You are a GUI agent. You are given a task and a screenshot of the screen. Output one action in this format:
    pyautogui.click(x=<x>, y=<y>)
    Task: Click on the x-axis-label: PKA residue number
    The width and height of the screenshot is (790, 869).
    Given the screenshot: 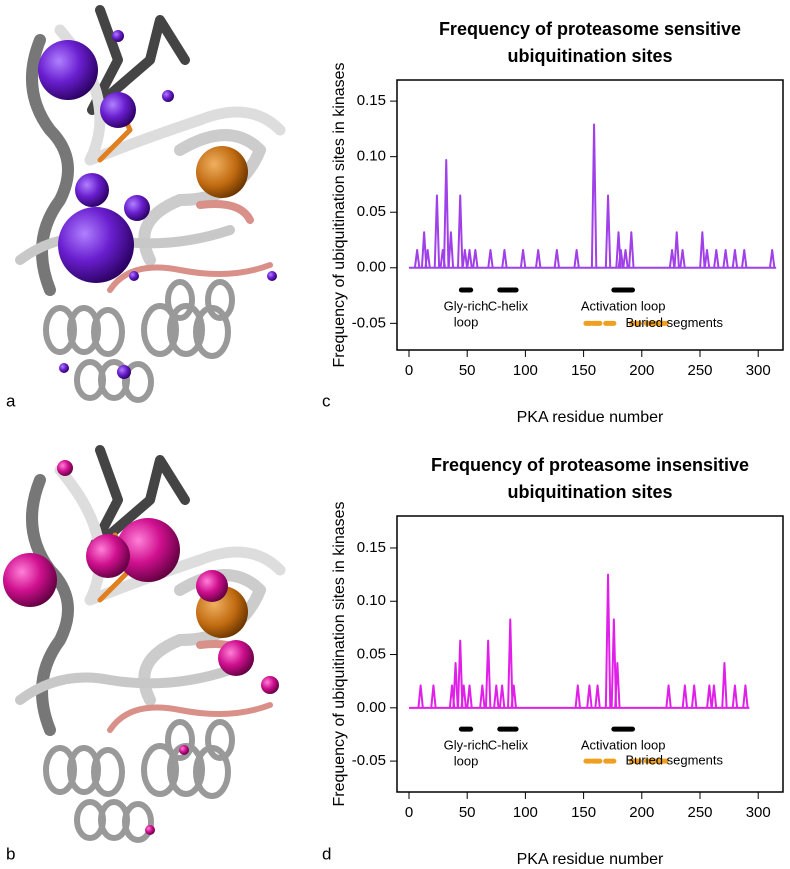 What is the action you would take?
    pyautogui.click(x=590, y=859)
    